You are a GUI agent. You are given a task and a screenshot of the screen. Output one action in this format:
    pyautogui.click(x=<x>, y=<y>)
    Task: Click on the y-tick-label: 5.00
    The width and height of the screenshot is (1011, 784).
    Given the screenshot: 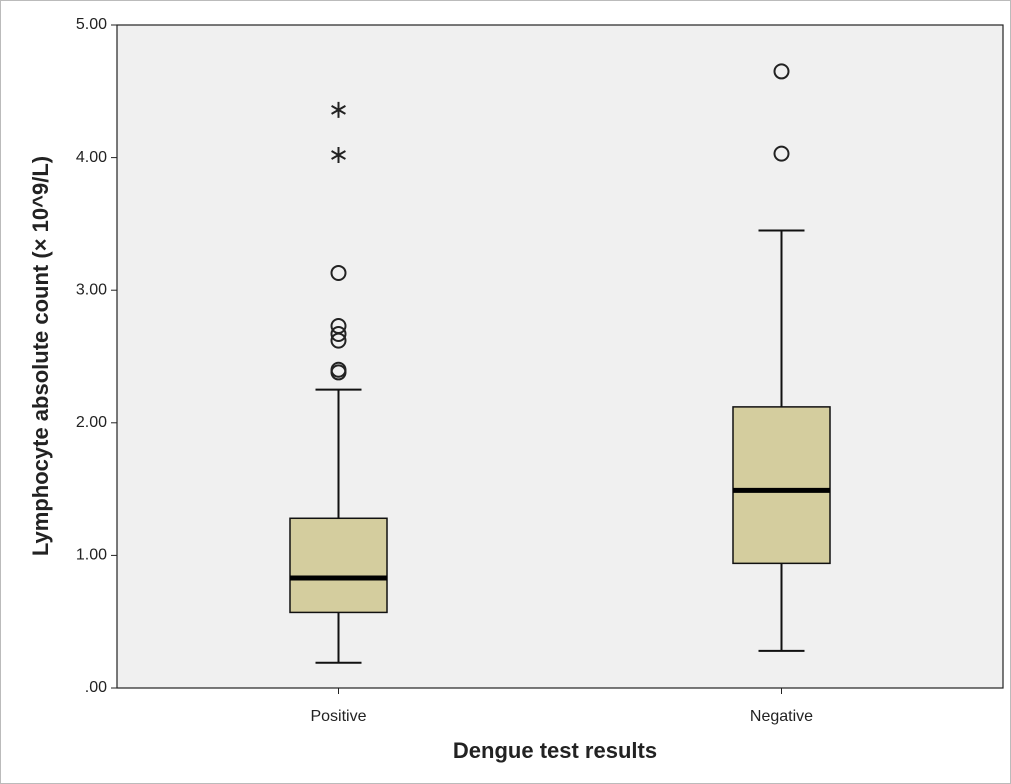 What is the action you would take?
    pyautogui.click(x=91, y=24)
    